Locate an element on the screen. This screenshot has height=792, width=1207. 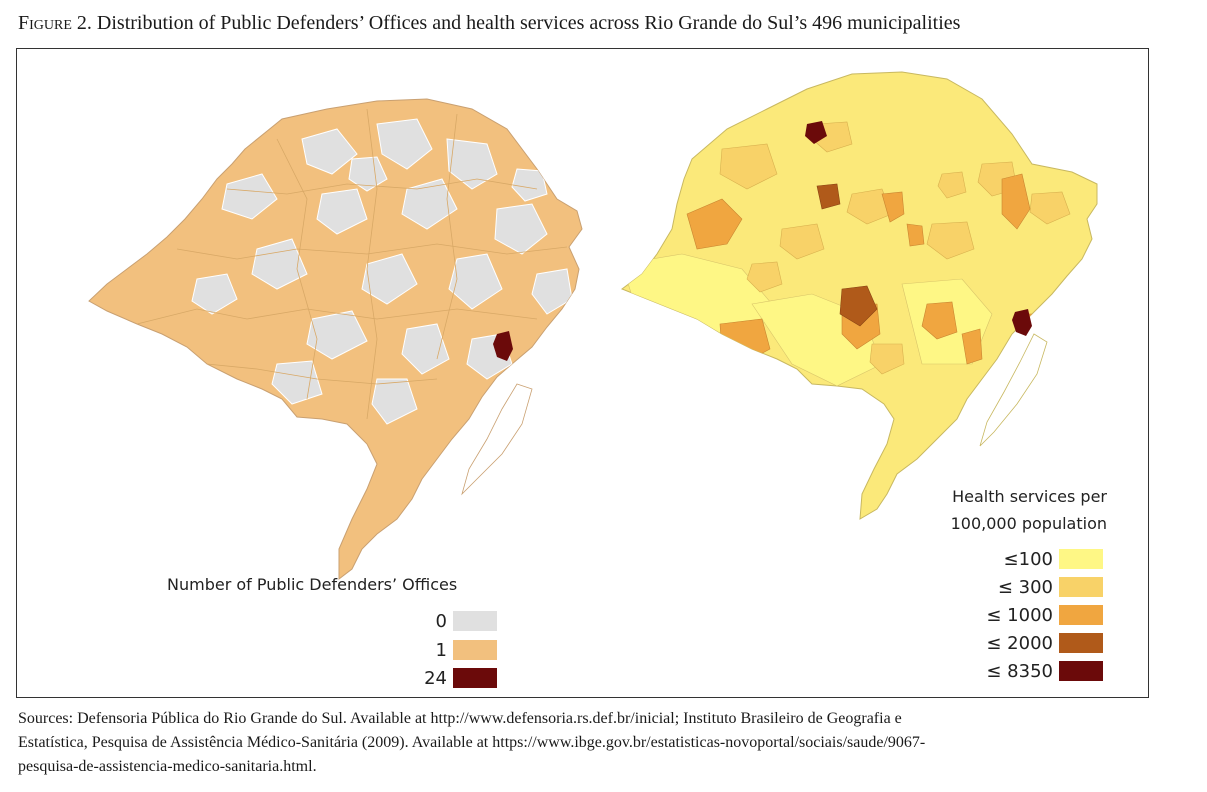
lagoon-right is located at coordinates (1013, 390).